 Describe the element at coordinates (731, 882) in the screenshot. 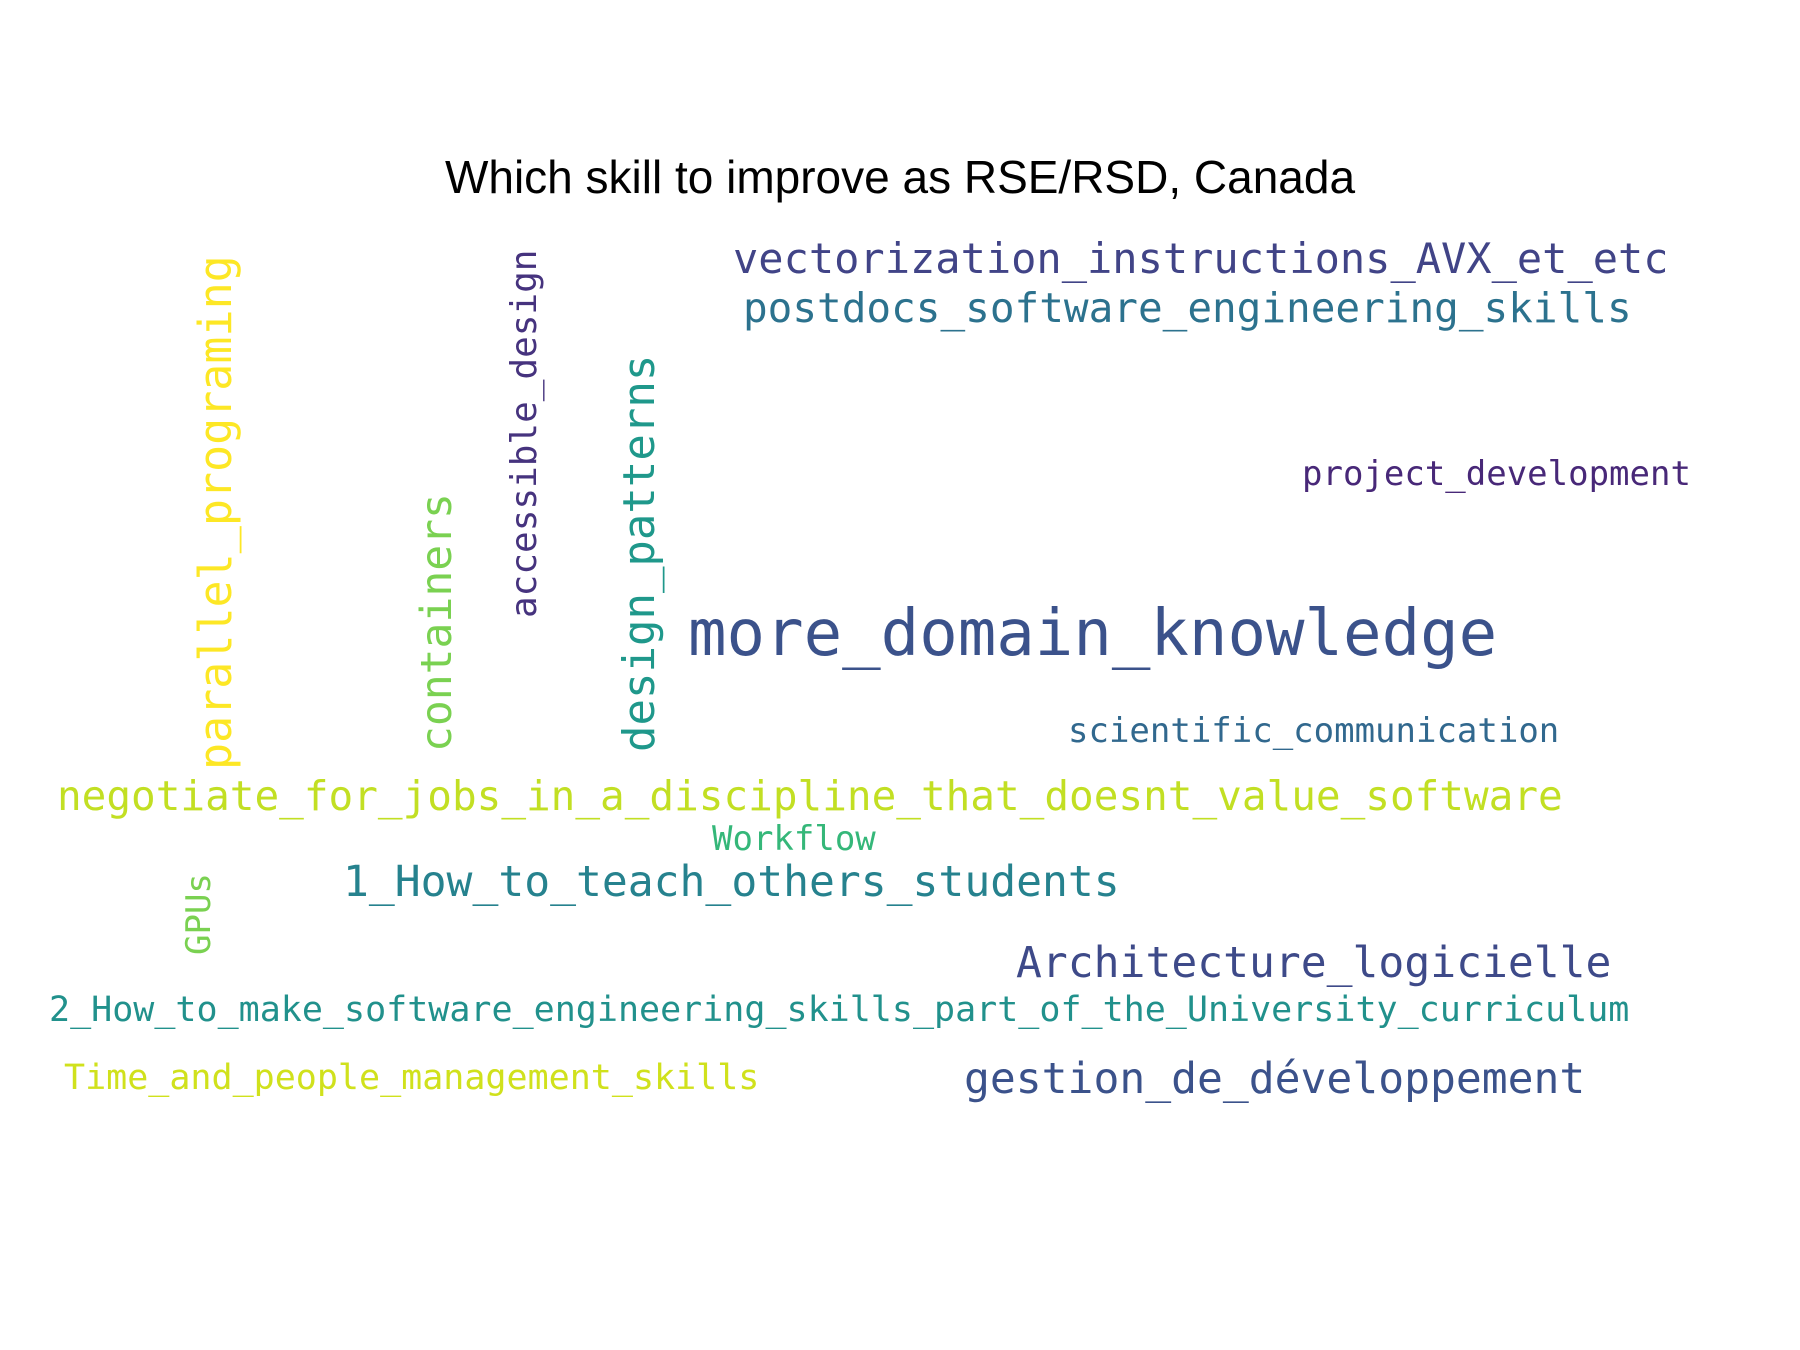

I see `word-how-to-teach: 1_How_to_teach_others_students` at that location.